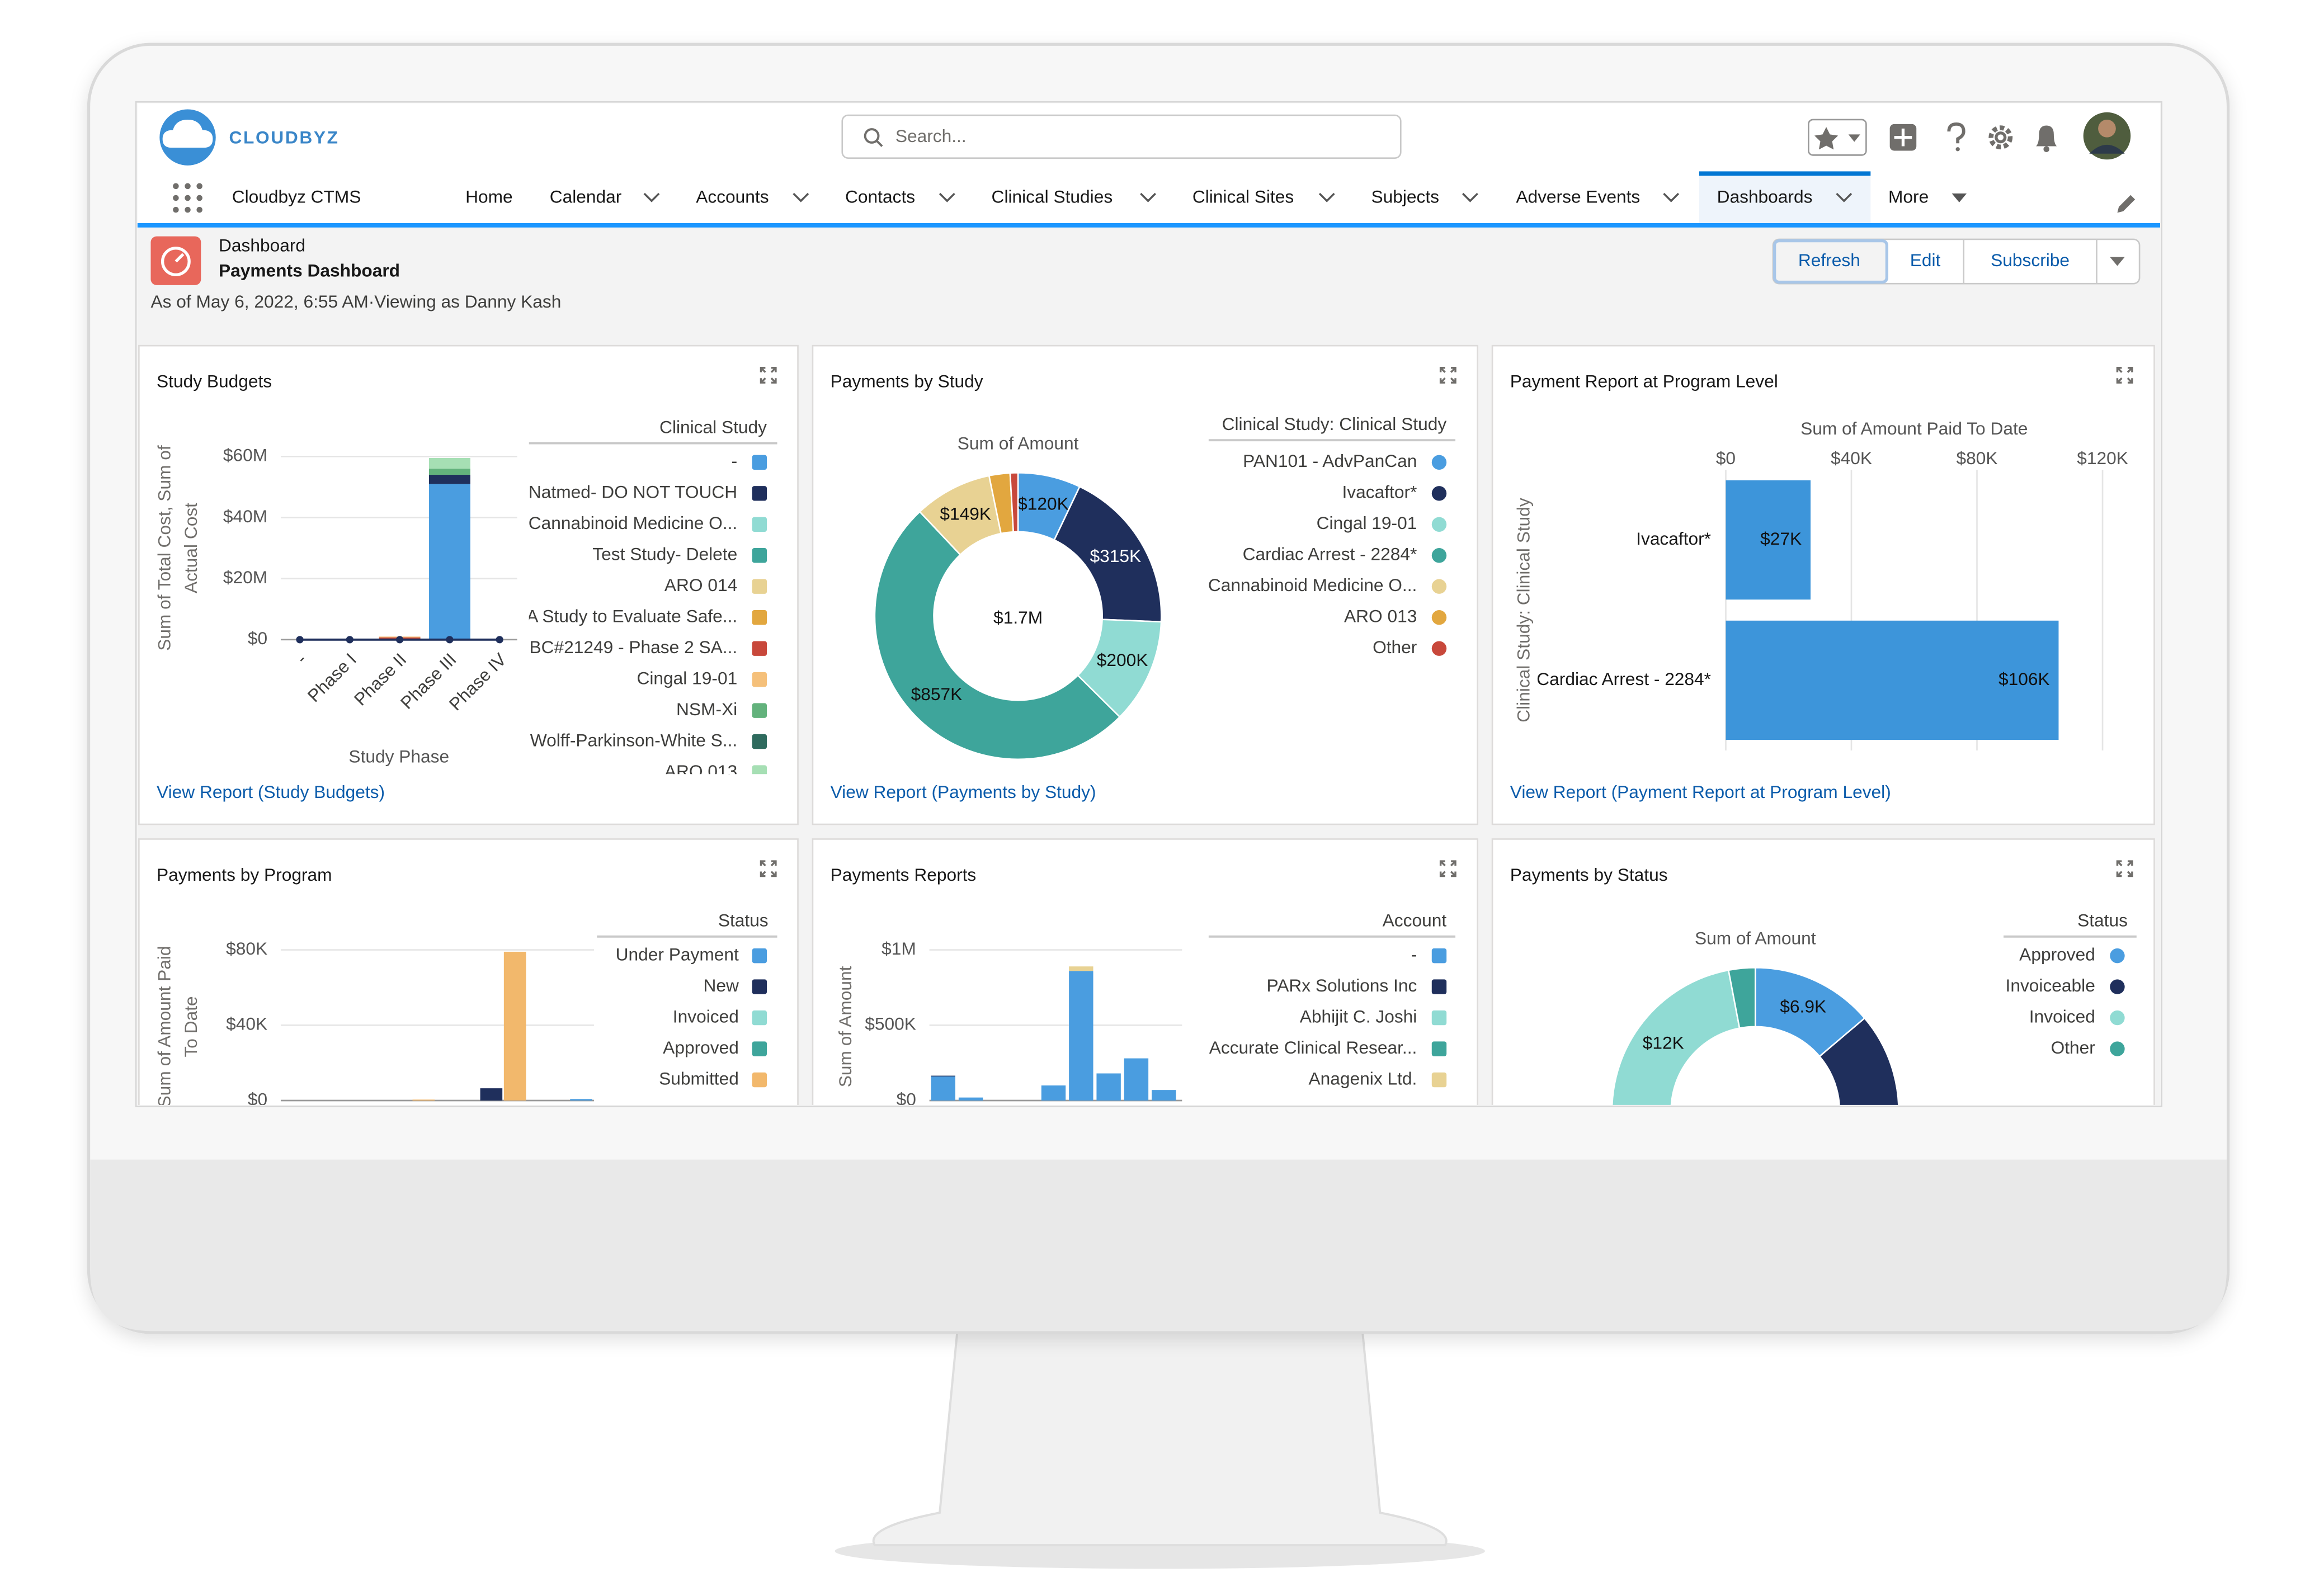 The height and width of the screenshot is (1596, 2305). I want to click on star-icon, so click(1826, 138).